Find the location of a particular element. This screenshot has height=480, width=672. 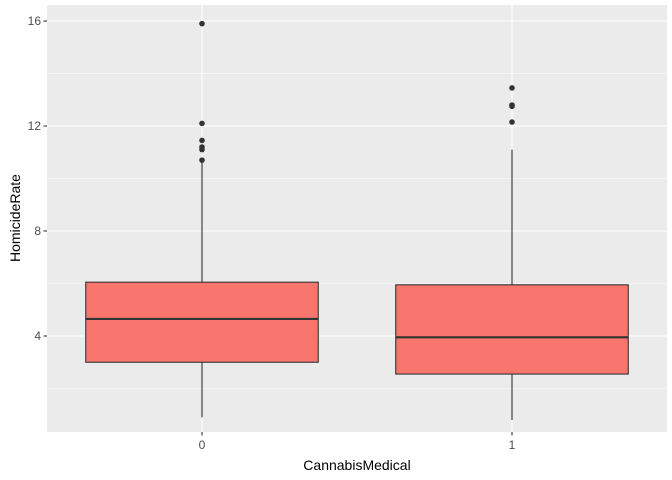

y-tick-label: 16 is located at coordinates (35, 21).